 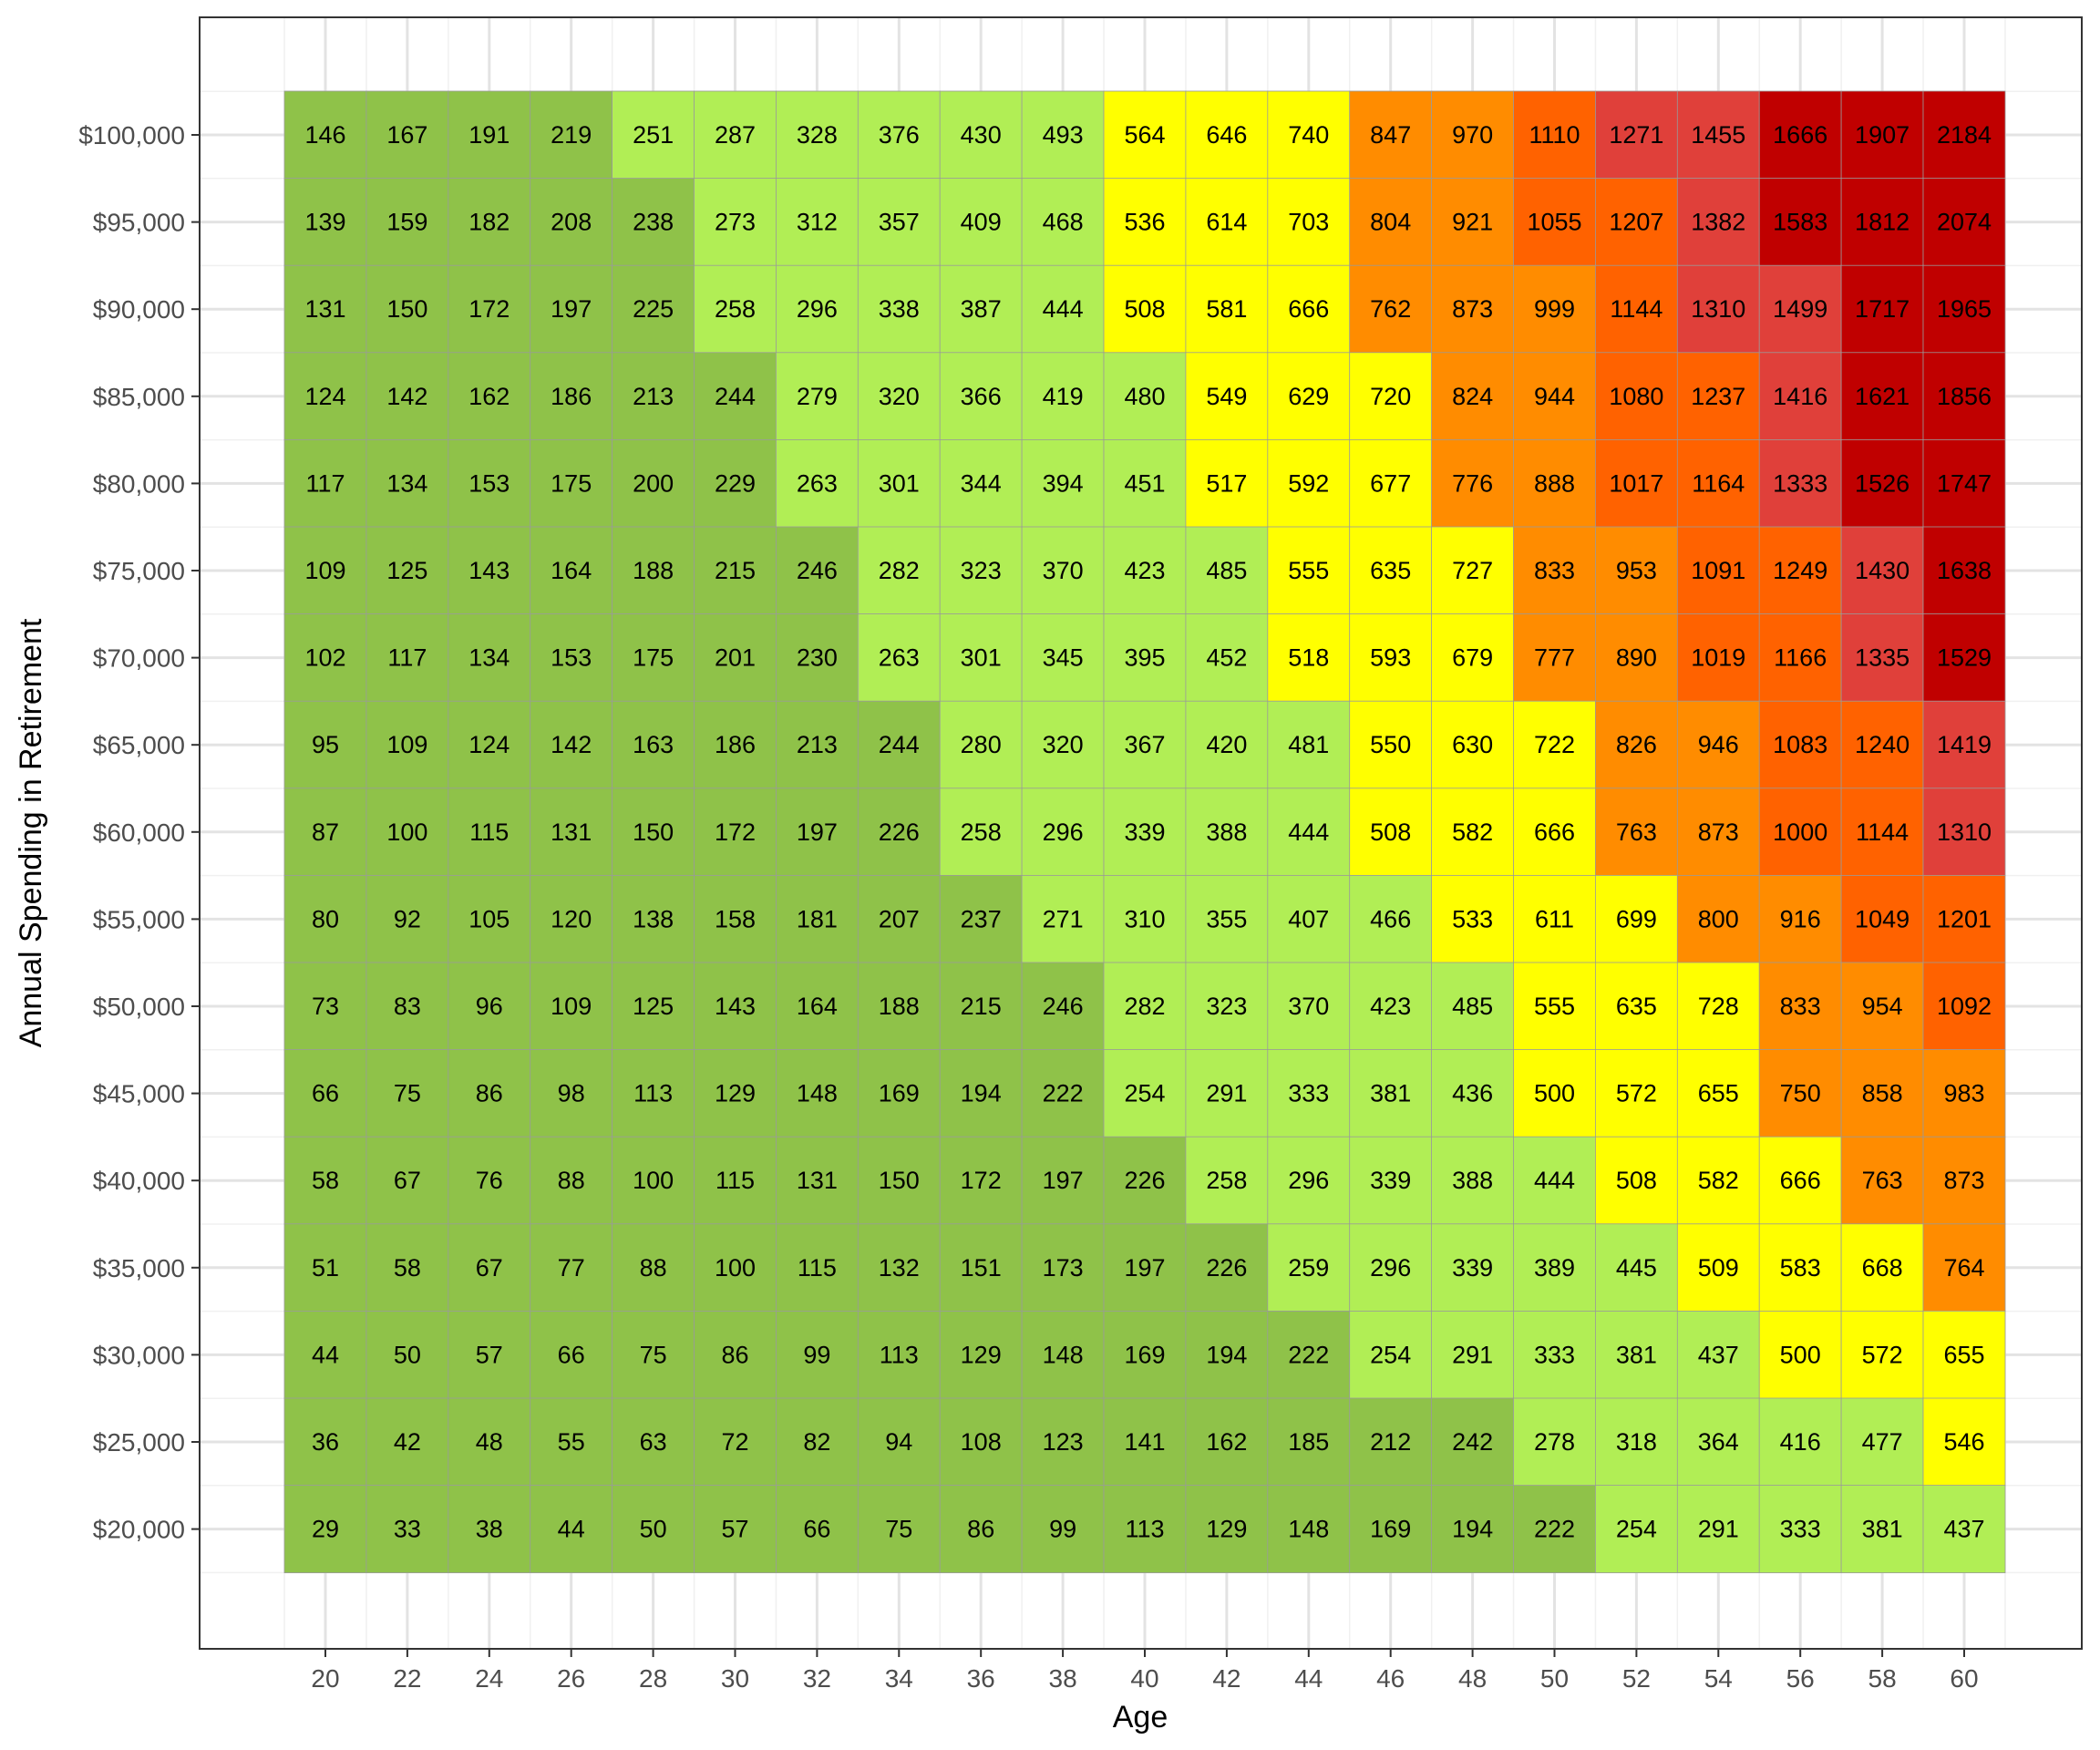 I want to click on cell-value-label: 1049, so click(x=1883, y=919).